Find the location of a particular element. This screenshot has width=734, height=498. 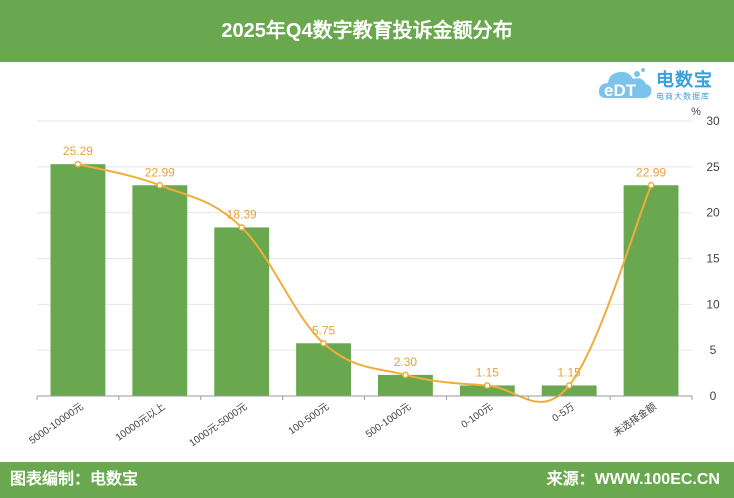

logo-name: 电数宝 is located at coordinates (684, 80).